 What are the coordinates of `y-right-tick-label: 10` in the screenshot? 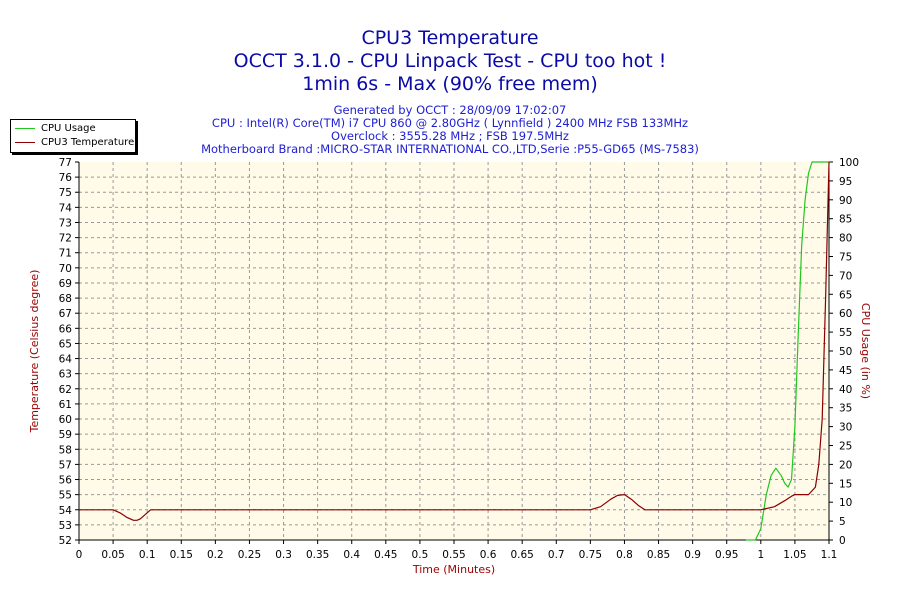 It's located at (845, 503).